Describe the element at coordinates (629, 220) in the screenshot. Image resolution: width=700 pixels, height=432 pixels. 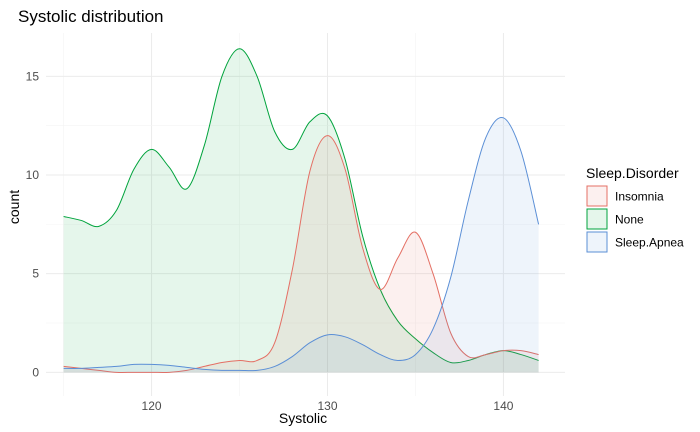
I see `legend-label-none: None` at that location.